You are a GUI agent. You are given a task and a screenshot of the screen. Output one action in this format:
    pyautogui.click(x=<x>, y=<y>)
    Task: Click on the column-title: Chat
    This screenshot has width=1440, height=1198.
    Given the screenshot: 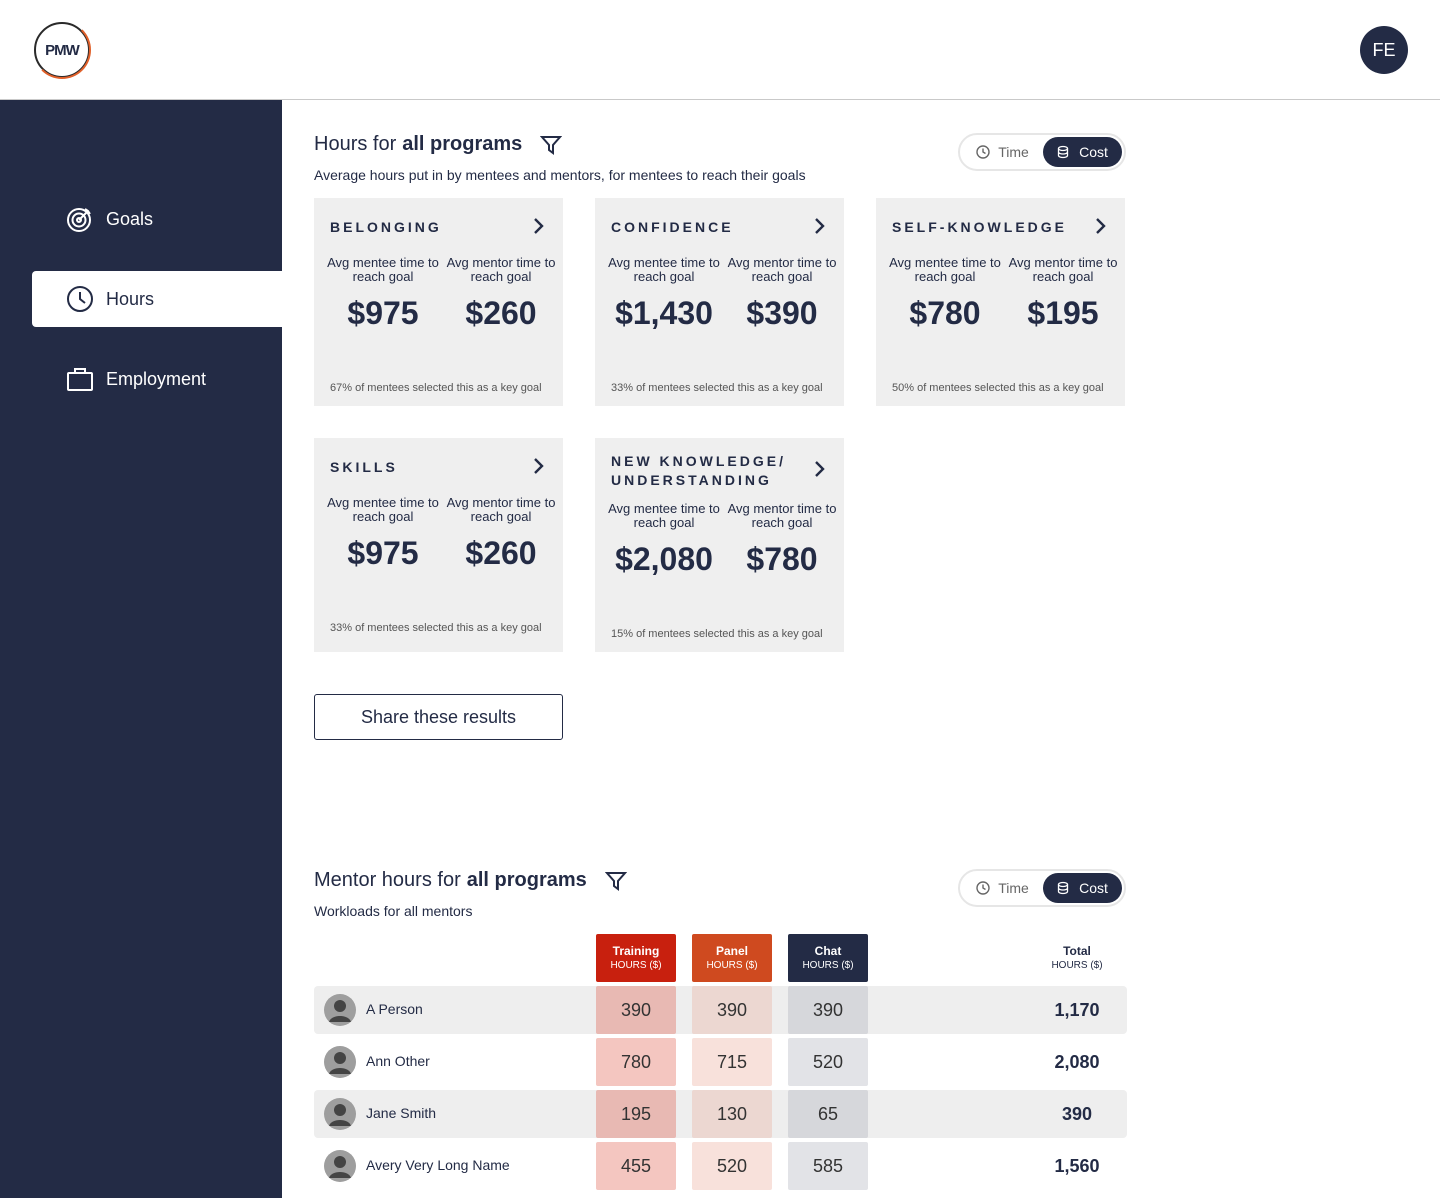 What is the action you would take?
    pyautogui.click(x=828, y=951)
    